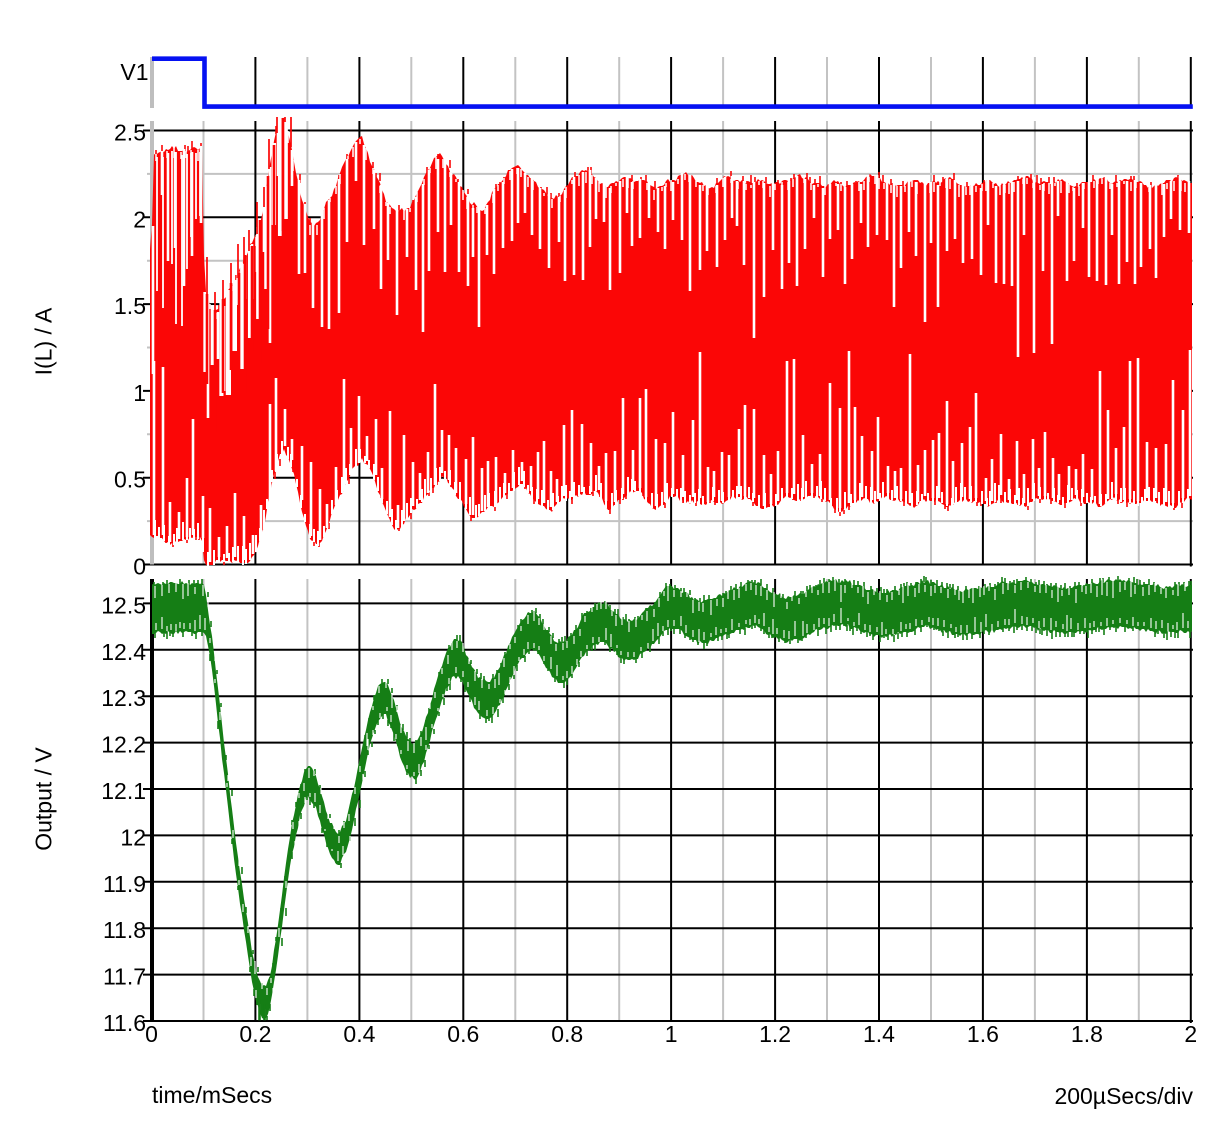 This screenshot has height=1140, width=1231. What do you see at coordinates (124, 977) in the screenshot?
I see `svg-text: 11.7` at bounding box center [124, 977].